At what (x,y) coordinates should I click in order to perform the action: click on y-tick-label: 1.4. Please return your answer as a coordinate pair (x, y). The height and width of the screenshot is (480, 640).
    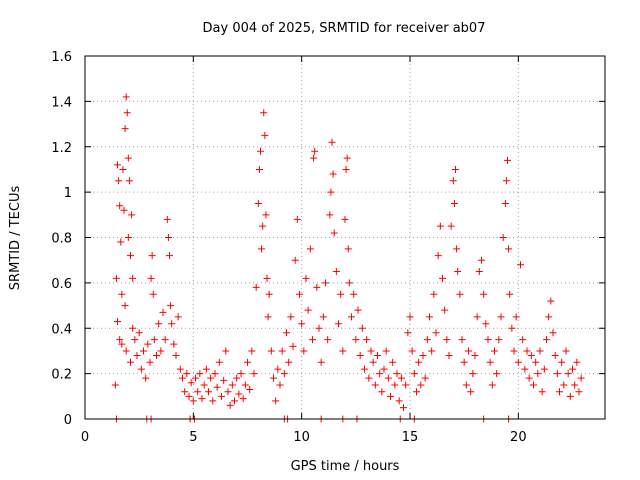
    Looking at the image, I should click on (61, 102).